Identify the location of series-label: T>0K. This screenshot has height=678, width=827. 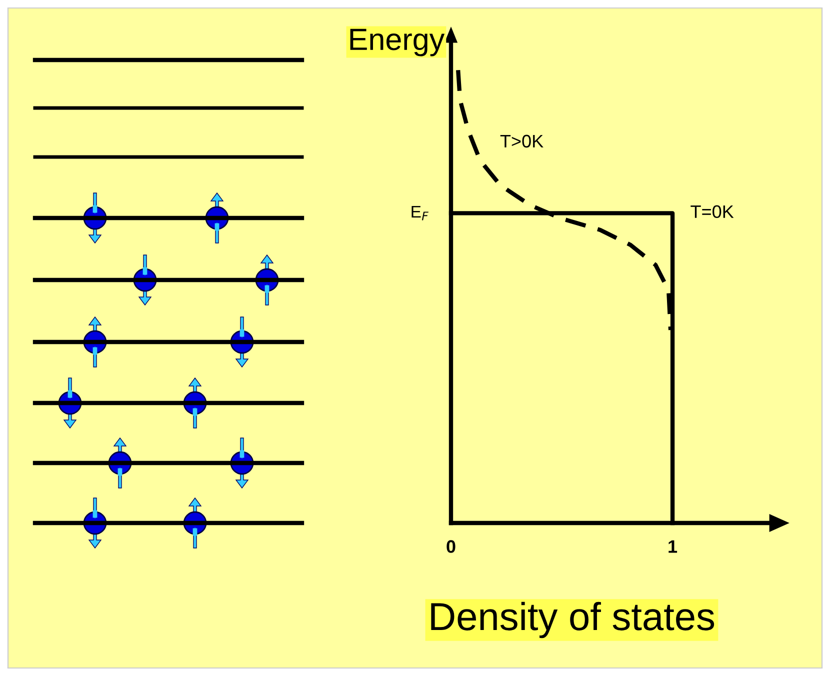
(522, 141).